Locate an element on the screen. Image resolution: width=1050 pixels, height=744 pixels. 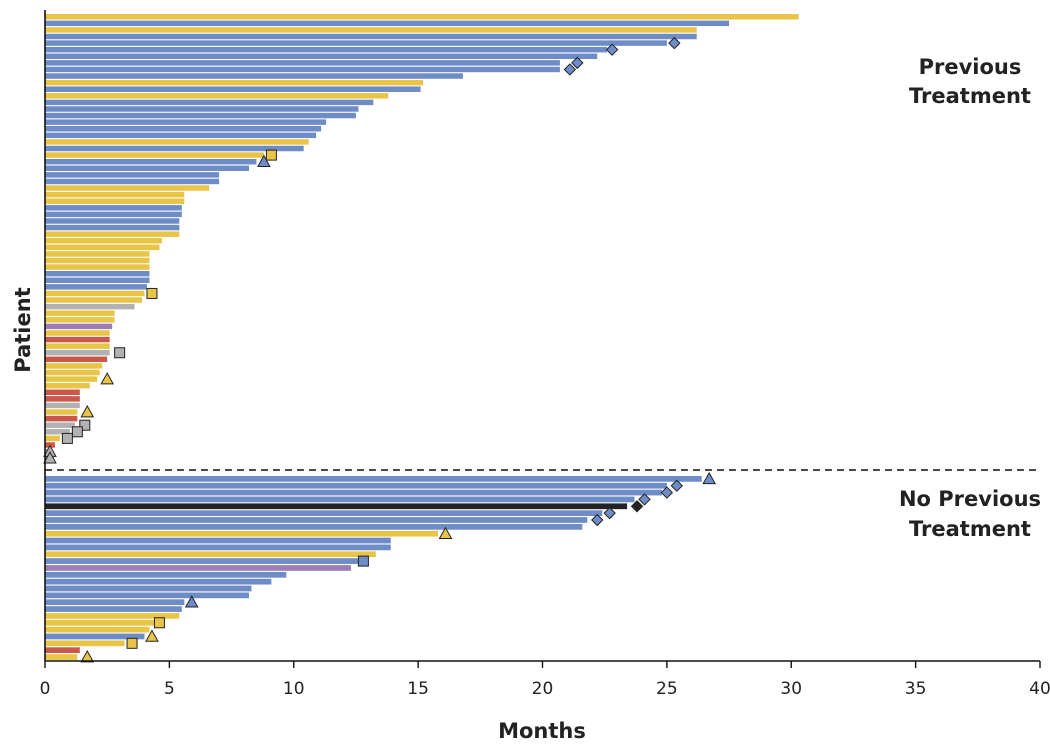
group-label-no-previous: No Previous Treatment is located at coordinates (970, 514).